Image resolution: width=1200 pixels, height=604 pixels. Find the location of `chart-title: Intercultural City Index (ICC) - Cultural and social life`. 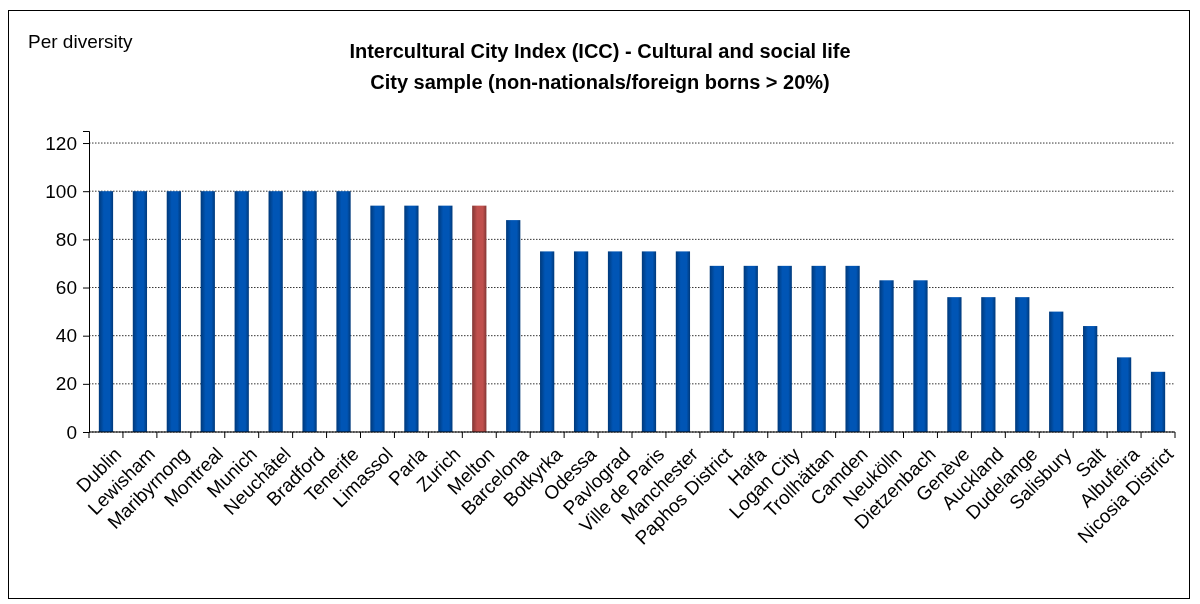

chart-title: Intercultural City Index (ICC) - Cultural and social life is located at coordinates (600, 51).